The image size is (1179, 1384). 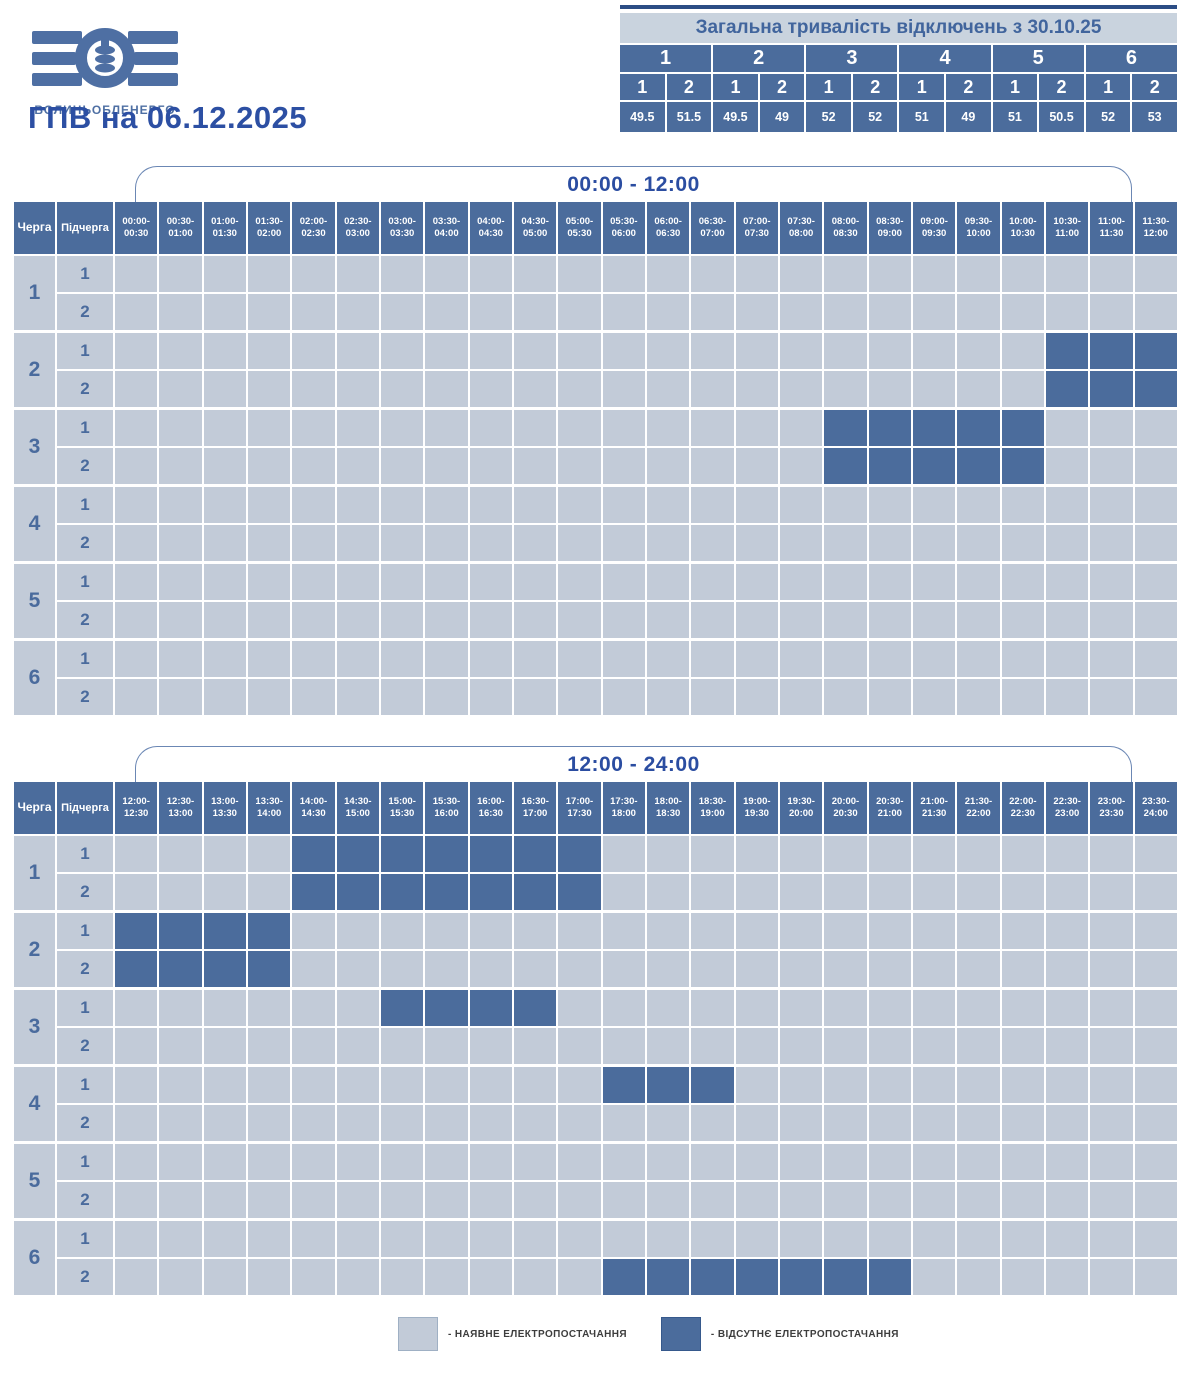 I want to click on summary-value-cell: 52, so click(x=828, y=117).